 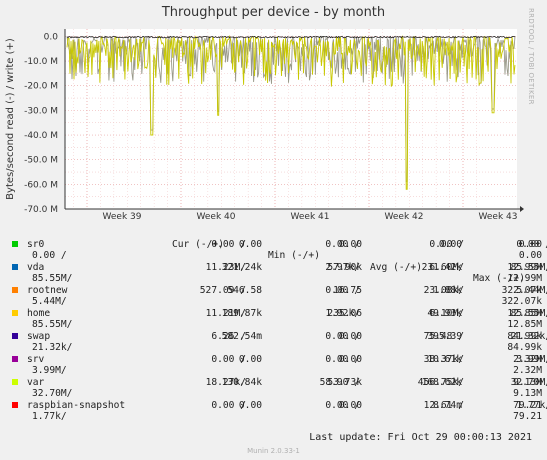 What do you see at coordinates (241, 267) in the screenshot?
I see `cur-write: 321.24k` at bounding box center [241, 267].